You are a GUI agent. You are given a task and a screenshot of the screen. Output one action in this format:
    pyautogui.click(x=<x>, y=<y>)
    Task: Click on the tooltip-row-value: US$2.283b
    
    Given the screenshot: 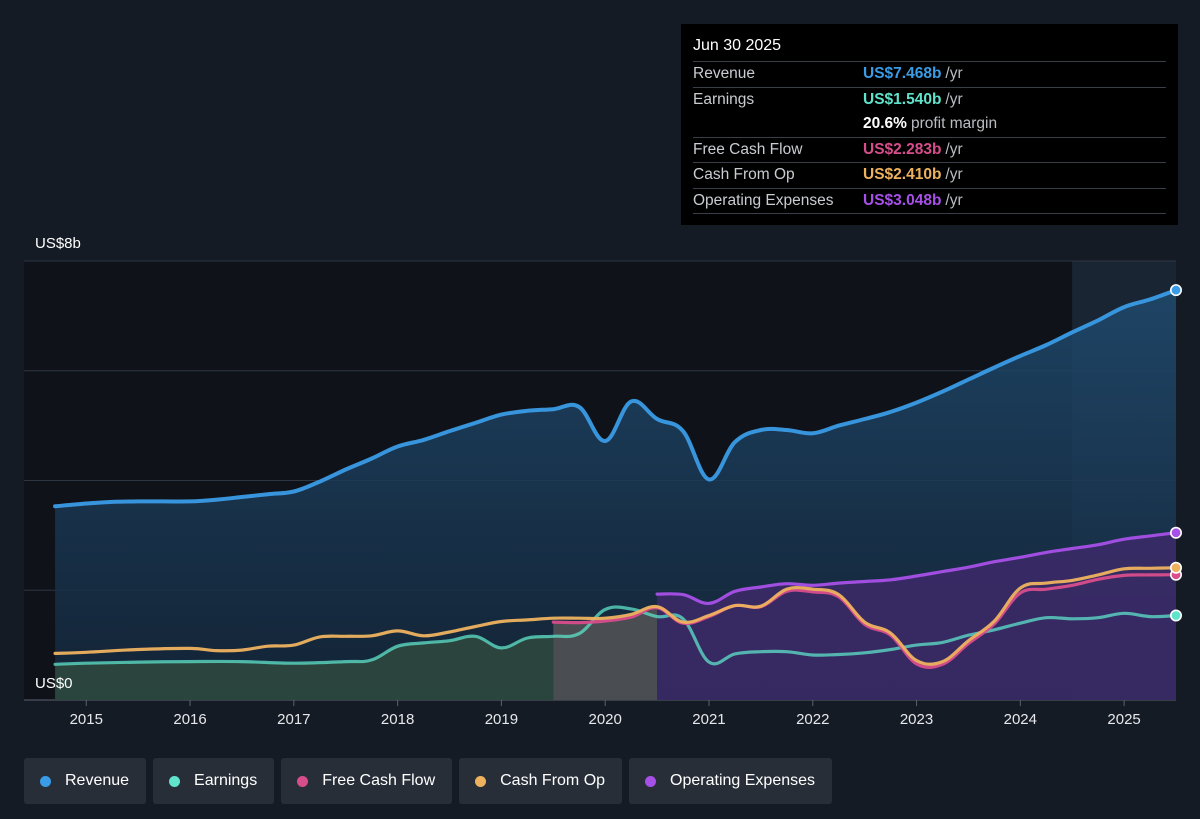 What is the action you would take?
    pyautogui.click(x=902, y=149)
    